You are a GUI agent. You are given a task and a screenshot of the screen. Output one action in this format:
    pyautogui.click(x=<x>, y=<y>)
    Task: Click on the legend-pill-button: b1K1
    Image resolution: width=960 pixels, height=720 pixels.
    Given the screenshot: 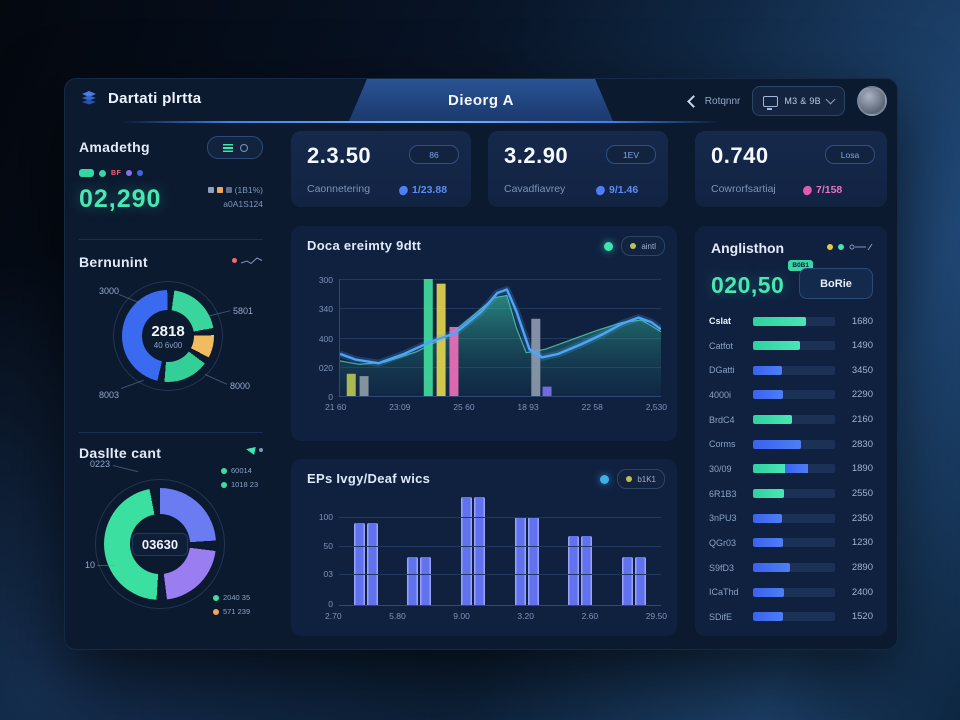 What is the action you would take?
    pyautogui.click(x=641, y=479)
    